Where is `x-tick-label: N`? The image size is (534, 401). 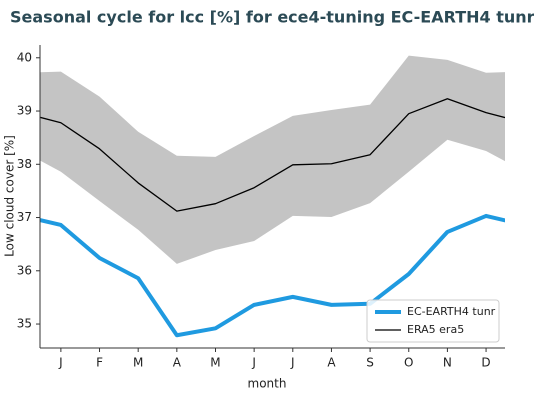
x-tick-label: N is located at coordinates (447, 363).